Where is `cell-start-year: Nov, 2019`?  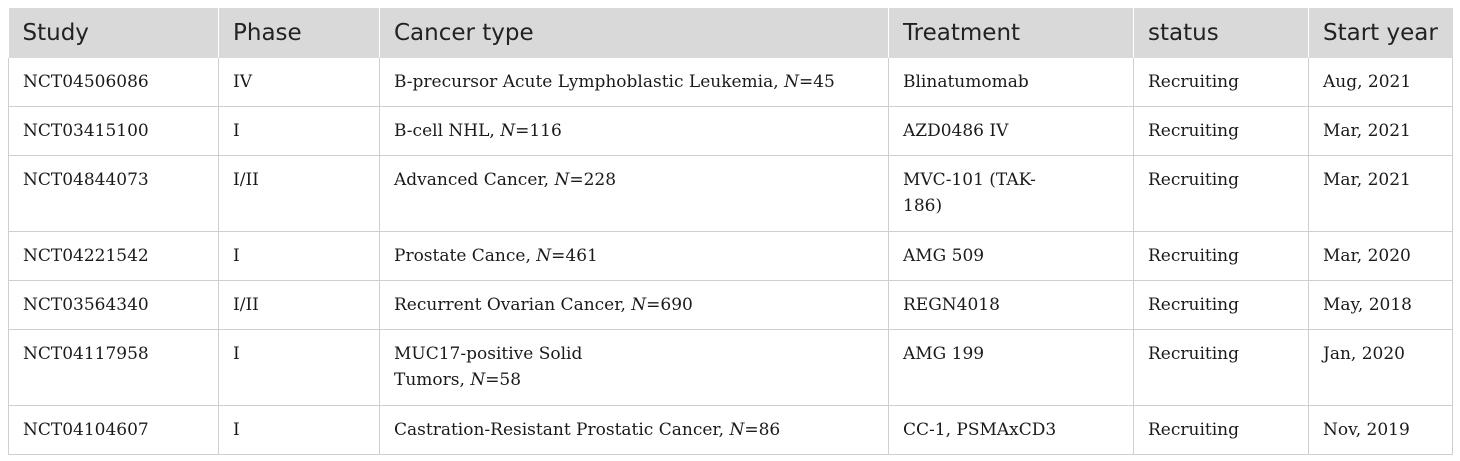 cell-start-year: Nov, 2019 is located at coordinates (1380, 430).